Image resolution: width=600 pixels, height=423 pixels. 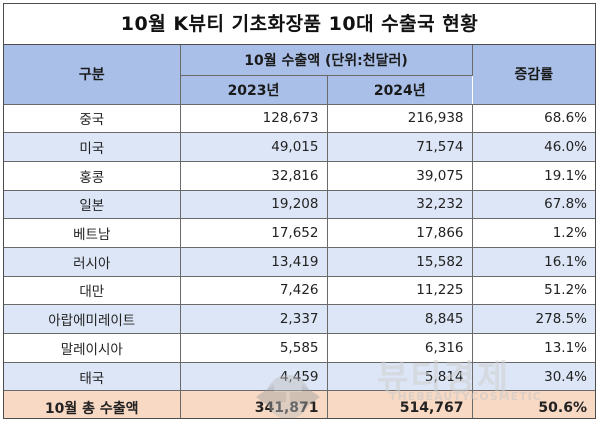 What do you see at coordinates (92, 119) in the screenshot?
I see `country-cell: 중국` at bounding box center [92, 119].